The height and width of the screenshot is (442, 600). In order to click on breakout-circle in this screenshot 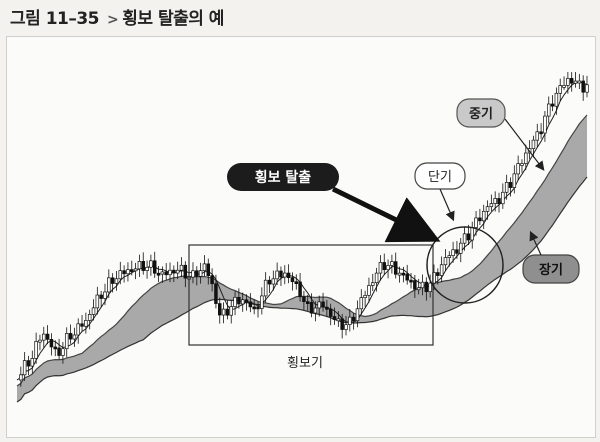, I will do `click(465, 265)`.